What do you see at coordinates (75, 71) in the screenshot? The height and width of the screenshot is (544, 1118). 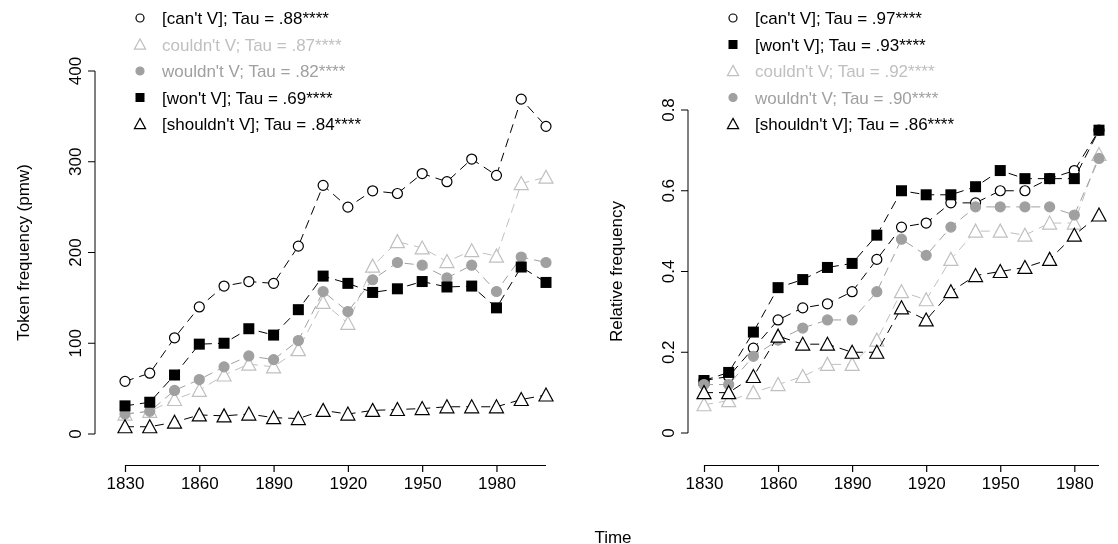 I see `y-tick-label: 400` at bounding box center [75, 71].